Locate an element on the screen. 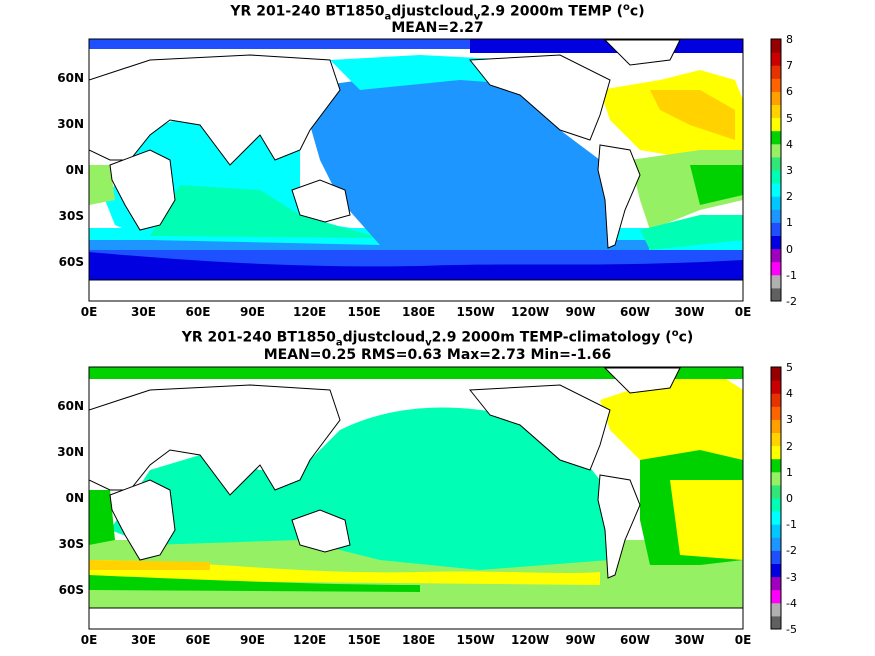 This screenshot has width=875, height=656. colorbar-label: -3 is located at coordinates (791, 577).